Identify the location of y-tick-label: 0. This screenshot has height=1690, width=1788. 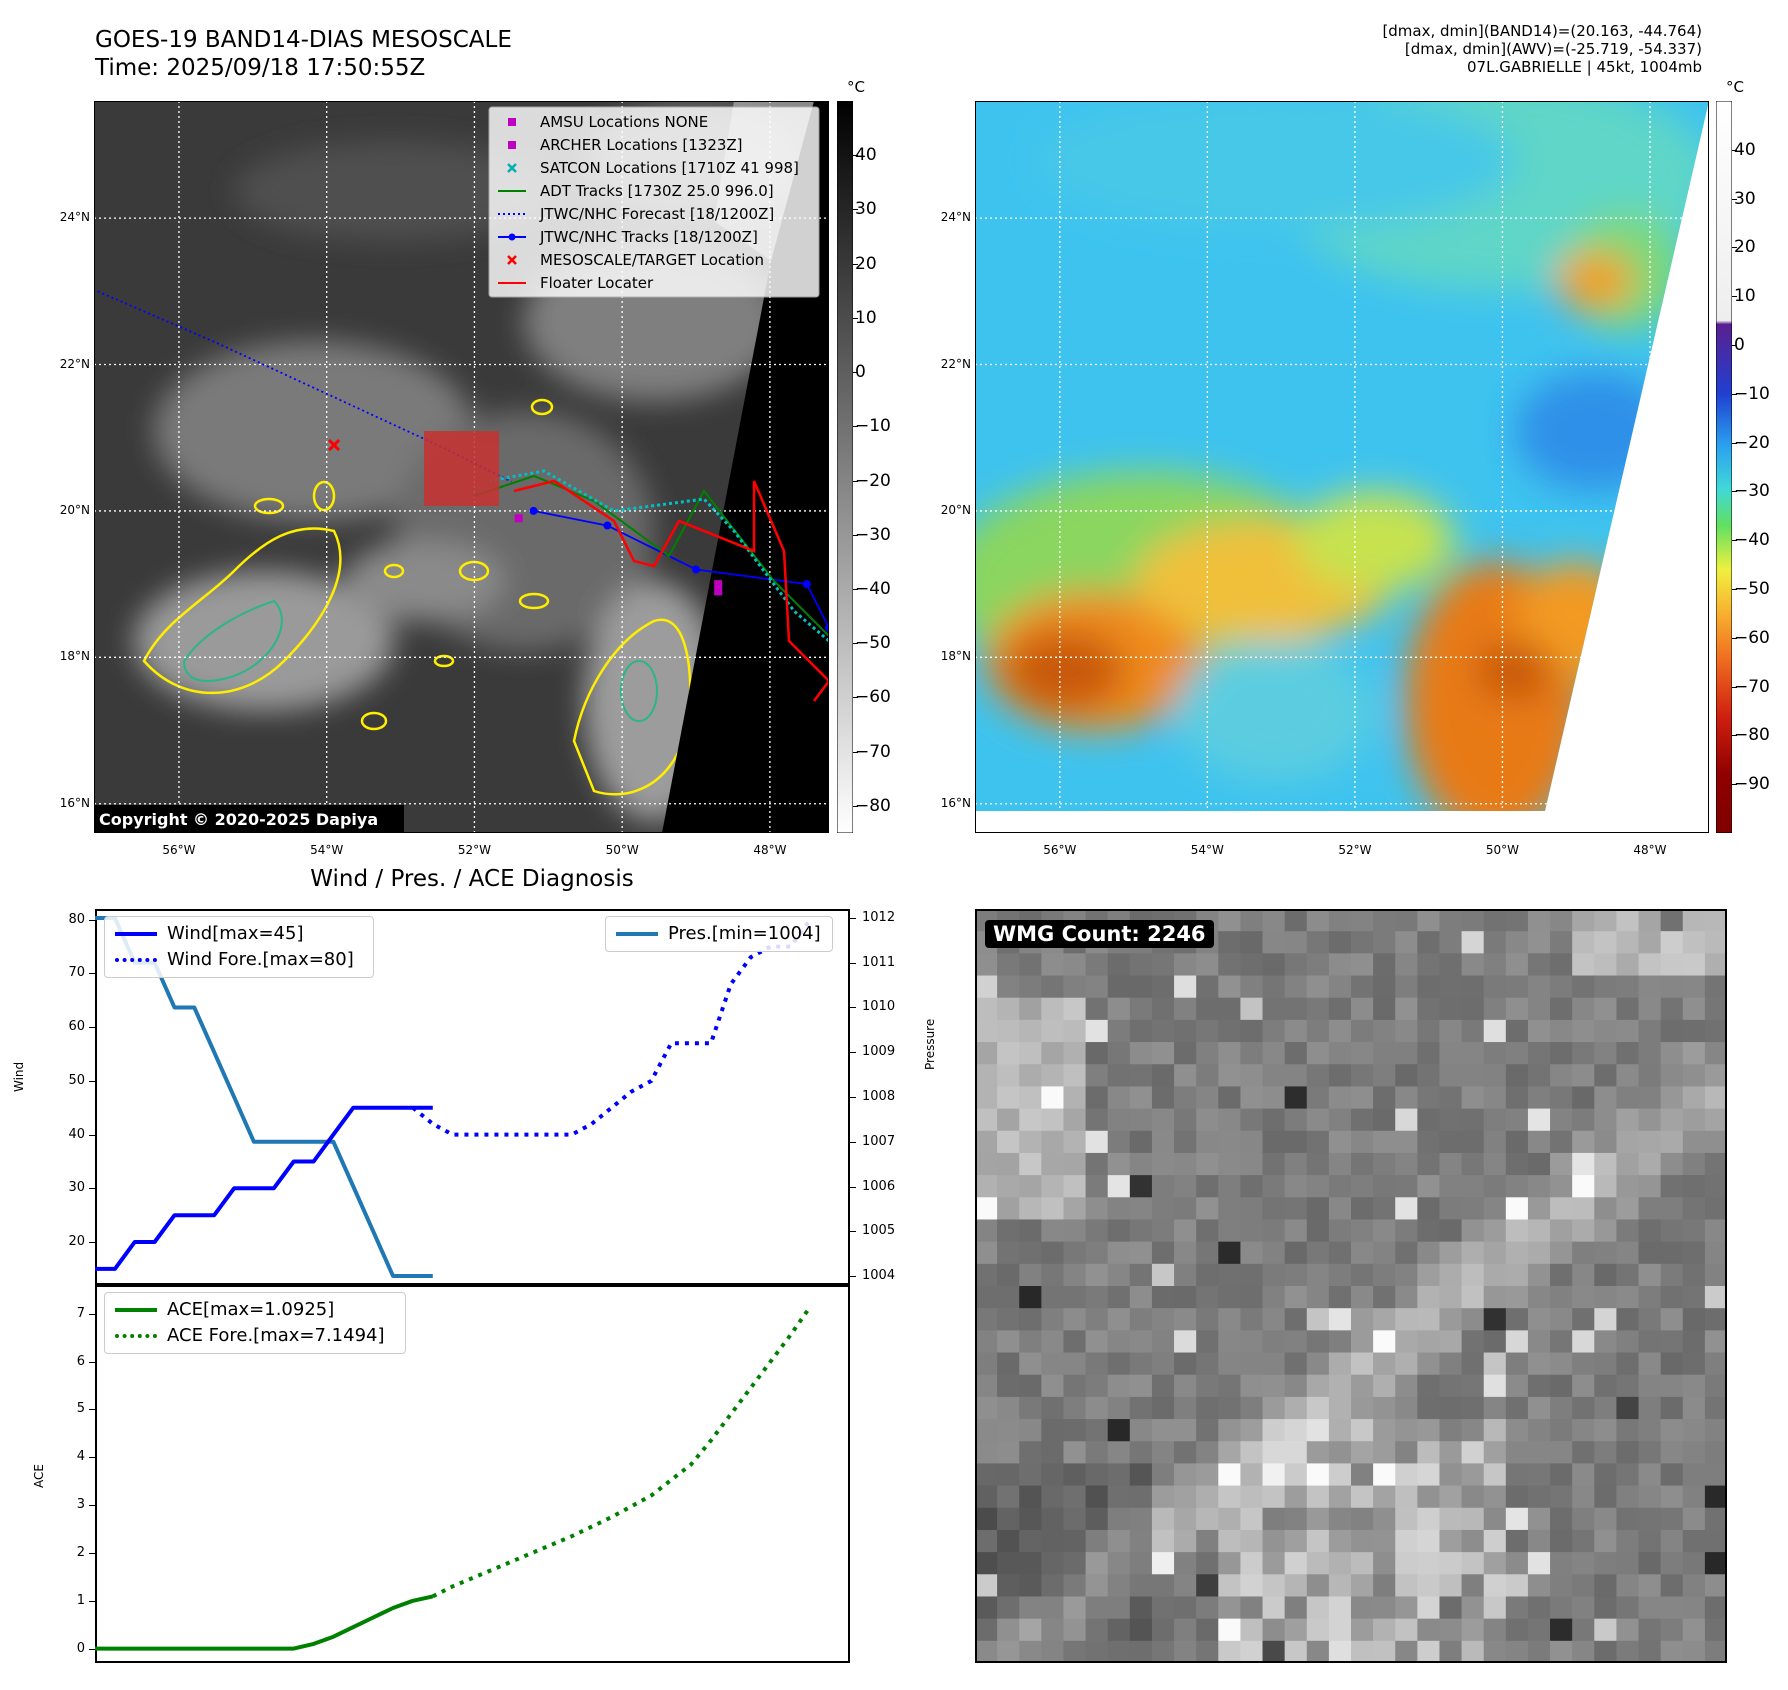
(80, 1648).